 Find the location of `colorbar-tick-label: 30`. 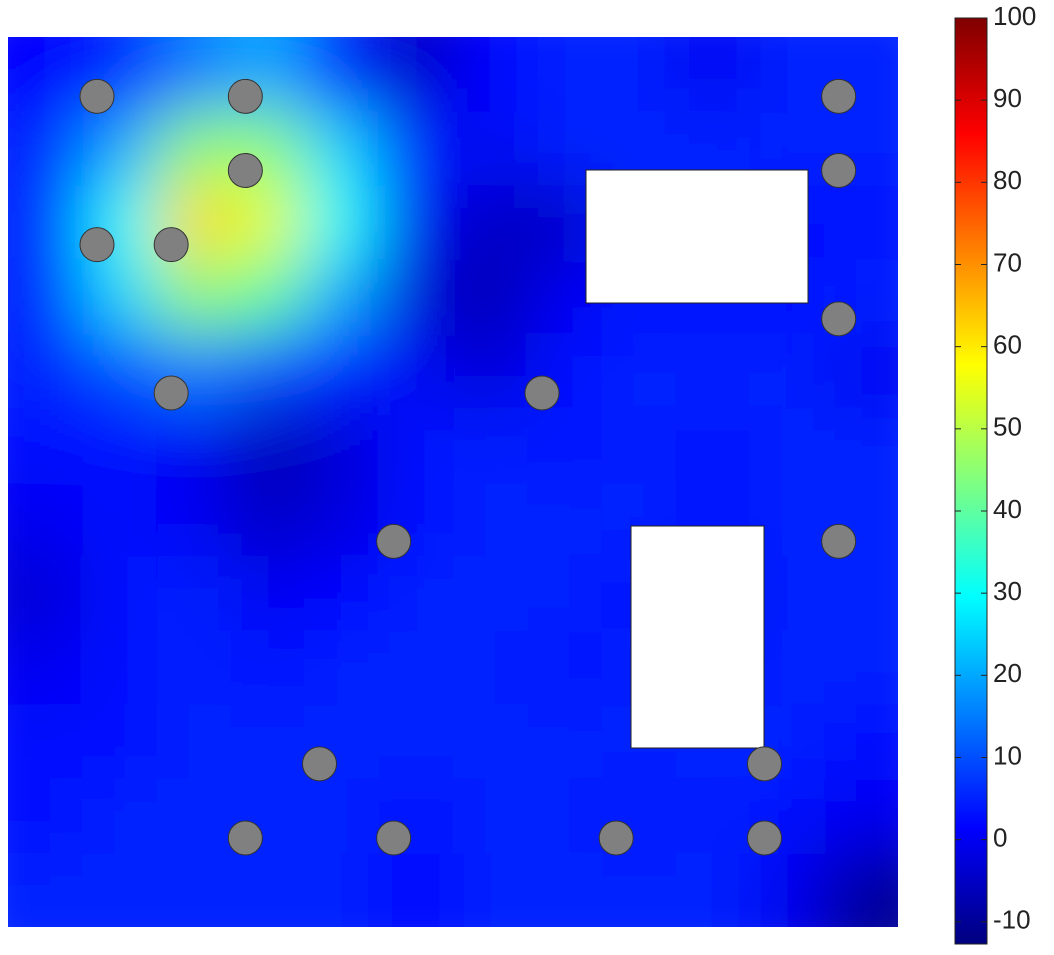

colorbar-tick-label: 30 is located at coordinates (1007, 591).